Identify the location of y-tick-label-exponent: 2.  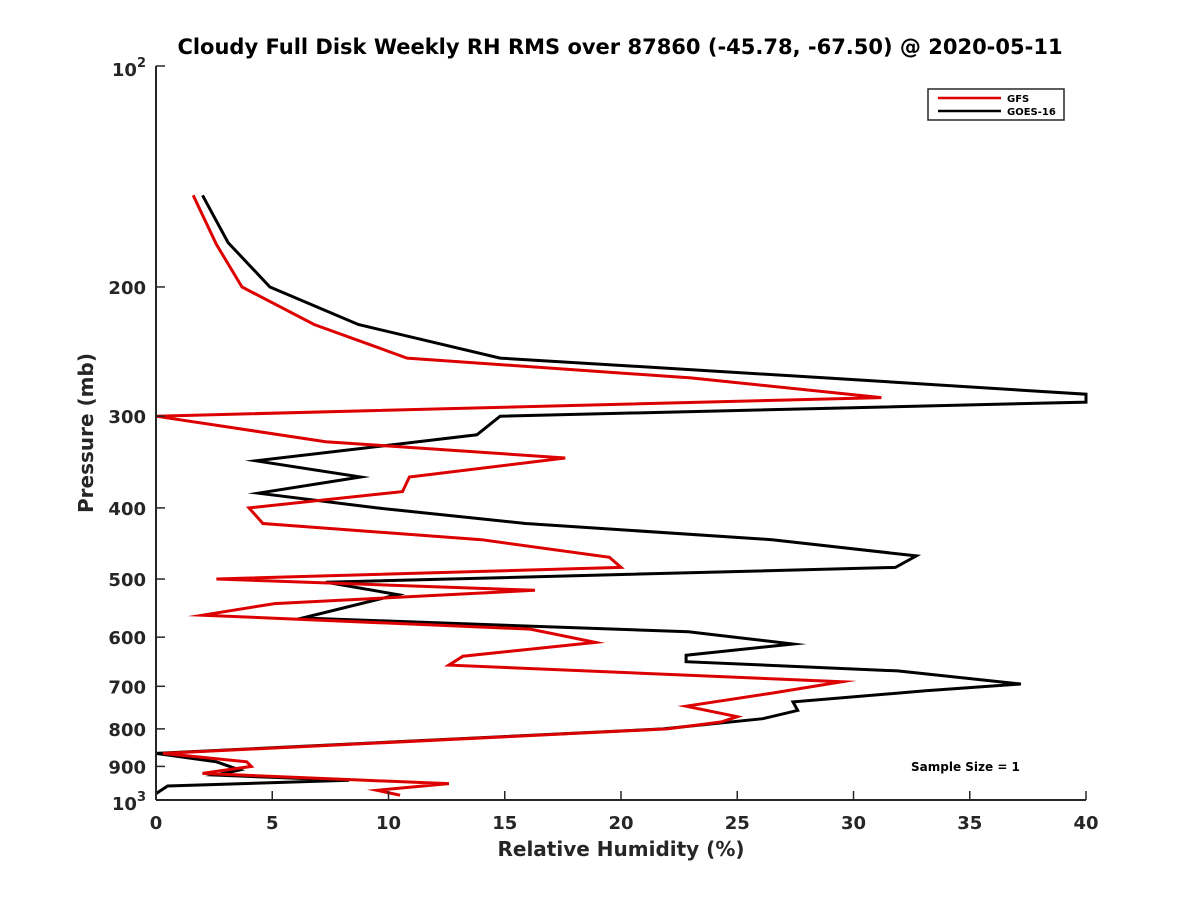
(141, 63).